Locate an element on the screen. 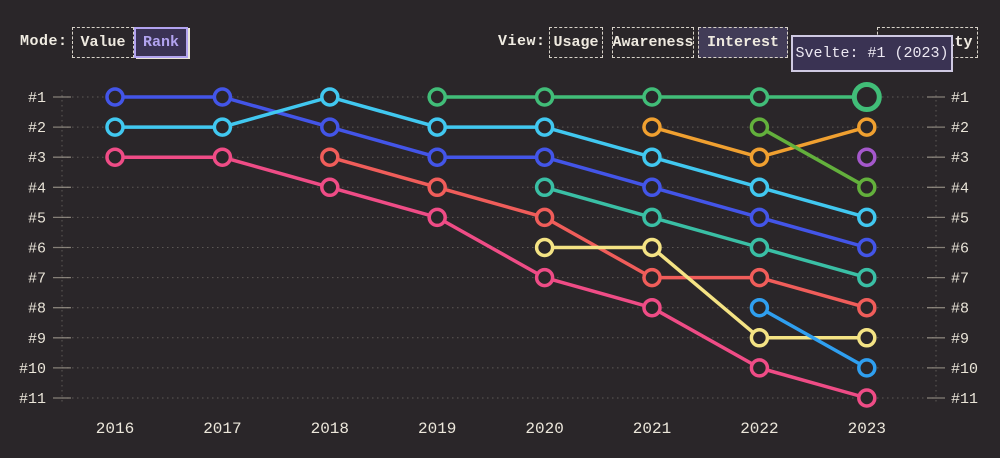 Image resolution: width=1000 pixels, height=458 pixels. data-point-teal-2023 is located at coordinates (867, 277).